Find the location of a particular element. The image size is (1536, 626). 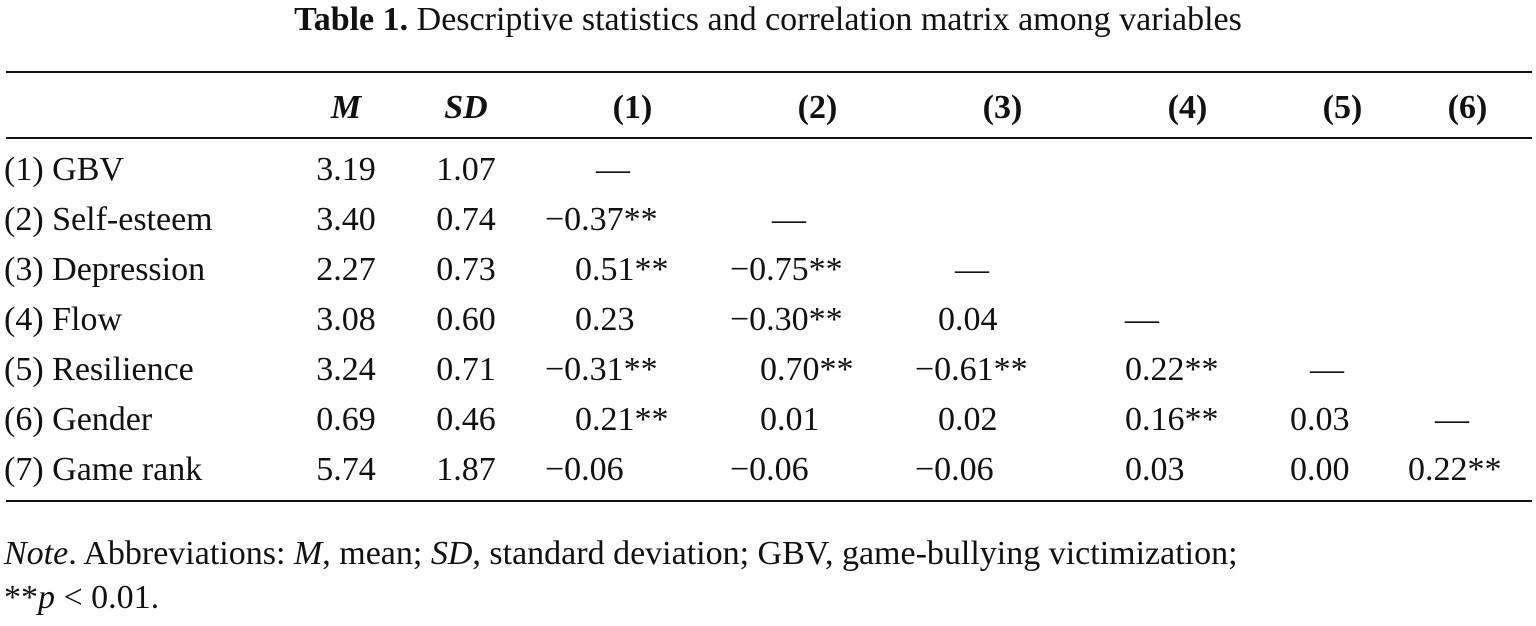

variable-name: (3) Depression is located at coordinates (105, 269).